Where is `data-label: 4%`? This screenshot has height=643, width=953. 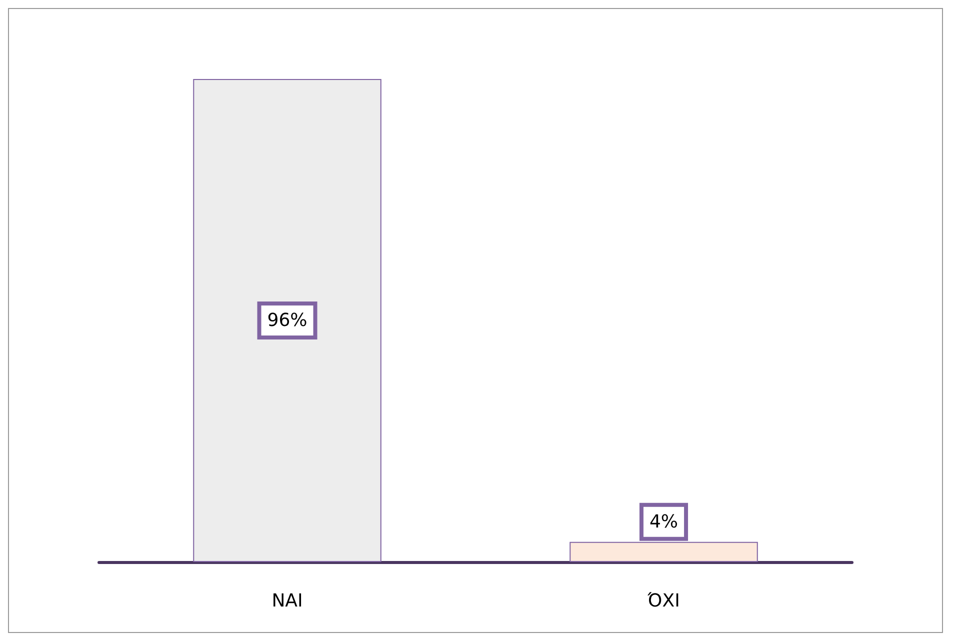
data-label: 4% is located at coordinates (663, 521).